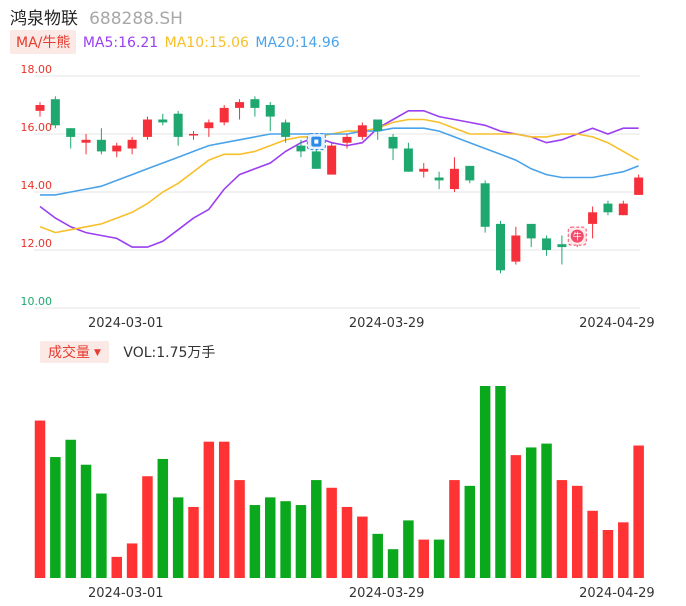 This screenshot has height=606, width=686. Describe the element at coordinates (316, 142) in the screenshot. I see `bear-icon` at that location.